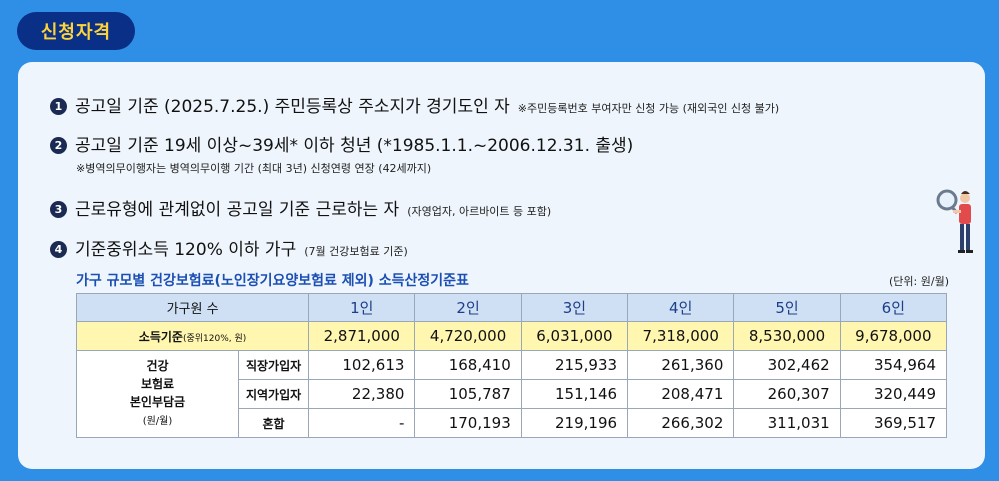  Describe the element at coordinates (58, 145) in the screenshot. I see `number-icon: 2` at that location.